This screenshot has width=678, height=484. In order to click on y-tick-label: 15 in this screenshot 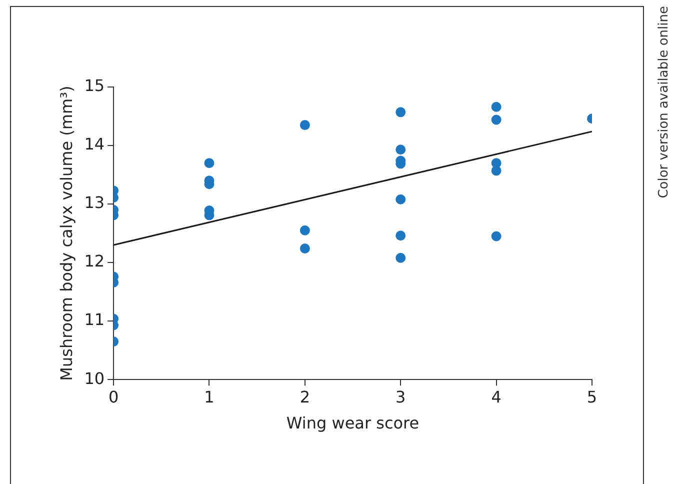, I will do `click(94, 86)`.